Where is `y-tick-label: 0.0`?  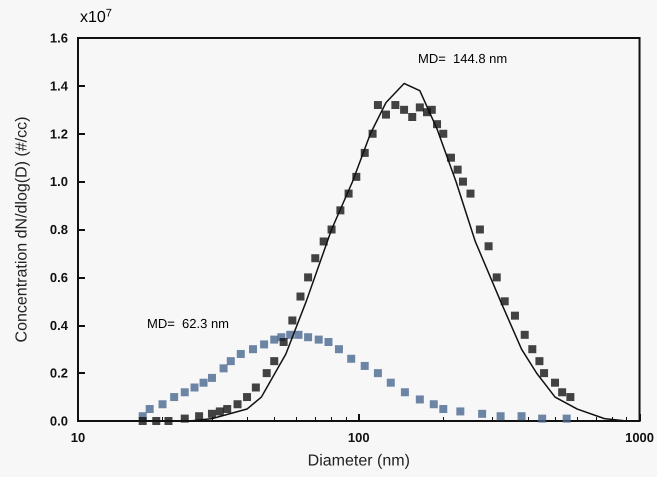
y-tick-label: 0.0 is located at coordinates (59, 421).